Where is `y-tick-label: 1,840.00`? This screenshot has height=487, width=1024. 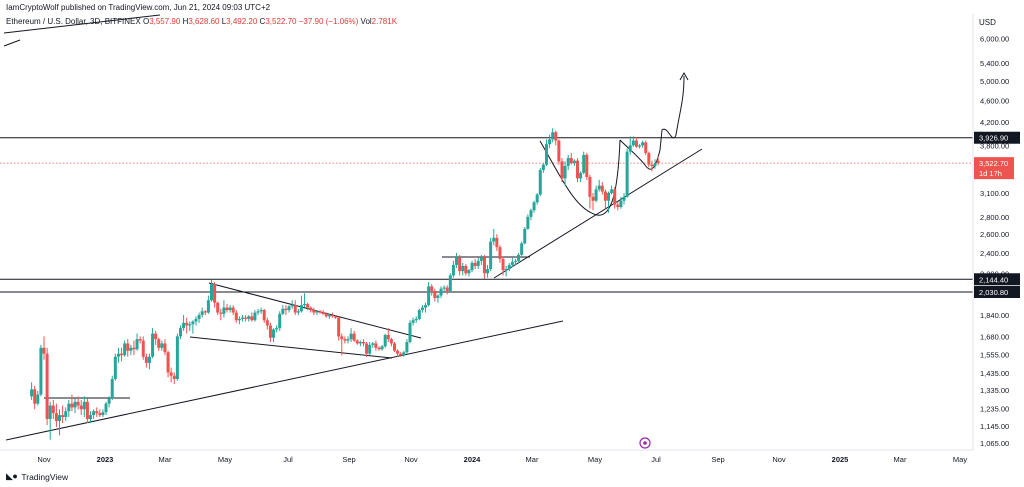 y-tick-label: 1,840.00 is located at coordinates (994, 315).